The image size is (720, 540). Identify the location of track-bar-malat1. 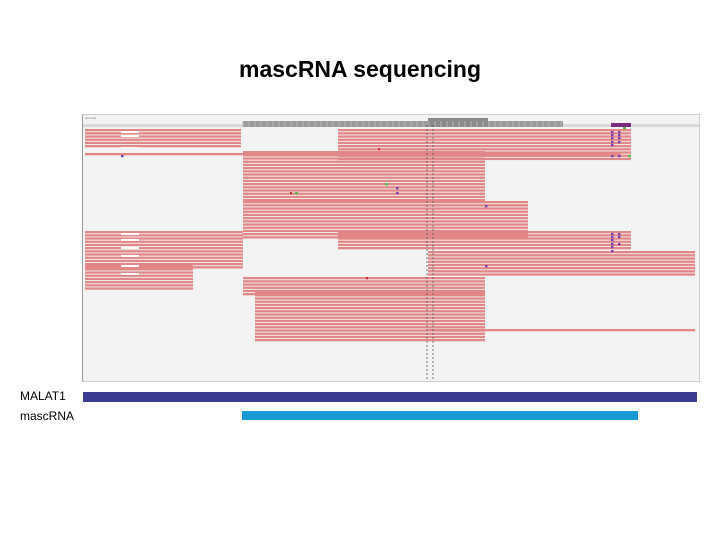
(390, 397).